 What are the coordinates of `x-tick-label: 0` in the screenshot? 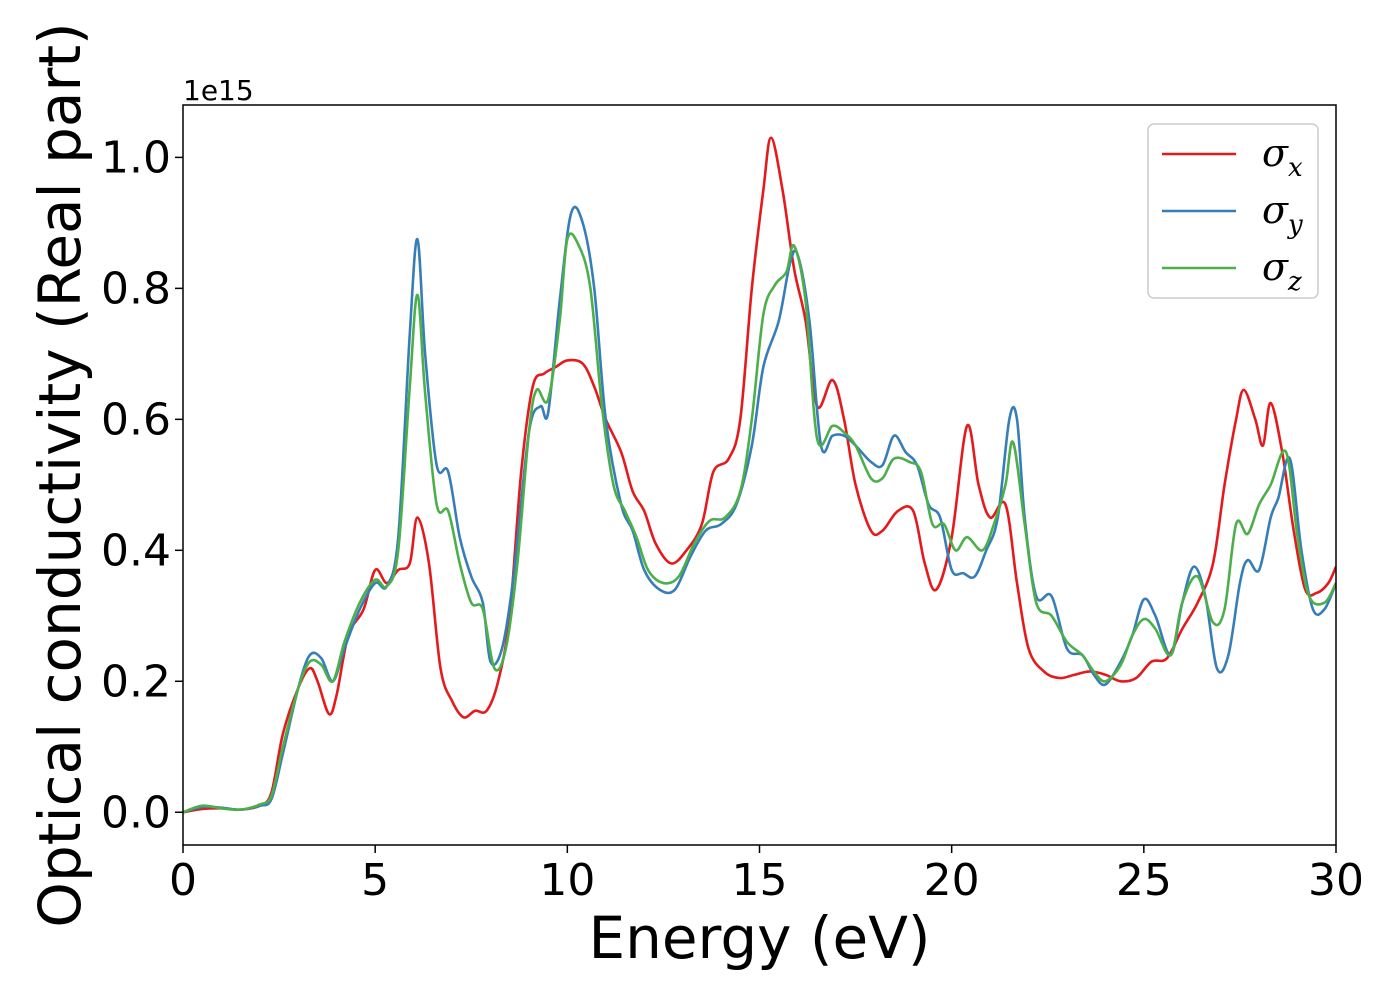 It's located at (183, 880).